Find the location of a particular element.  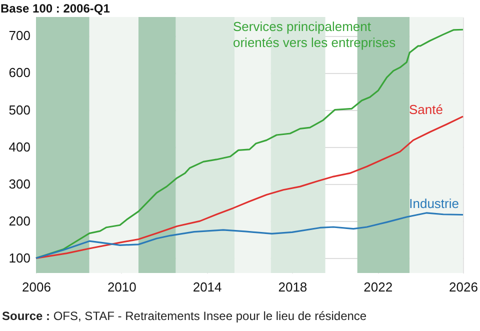

y-tick-label: 400 is located at coordinates (19, 146).